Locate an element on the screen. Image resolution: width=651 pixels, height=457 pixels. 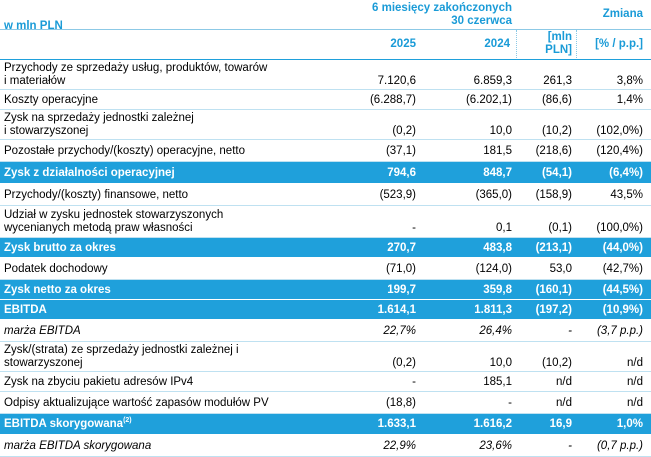
row-label-line1: Udział w zysku jednostek stowarzyszonych is located at coordinates (114, 215).